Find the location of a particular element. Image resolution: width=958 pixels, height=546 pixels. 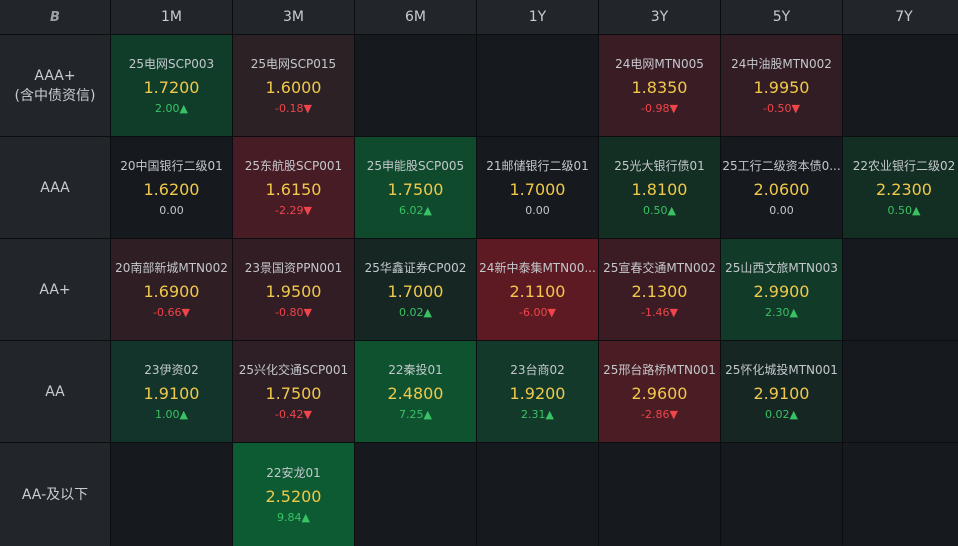

bond-cell: 25宣春交通MTN002 2.1300 -1.46▼ is located at coordinates (659, 289).